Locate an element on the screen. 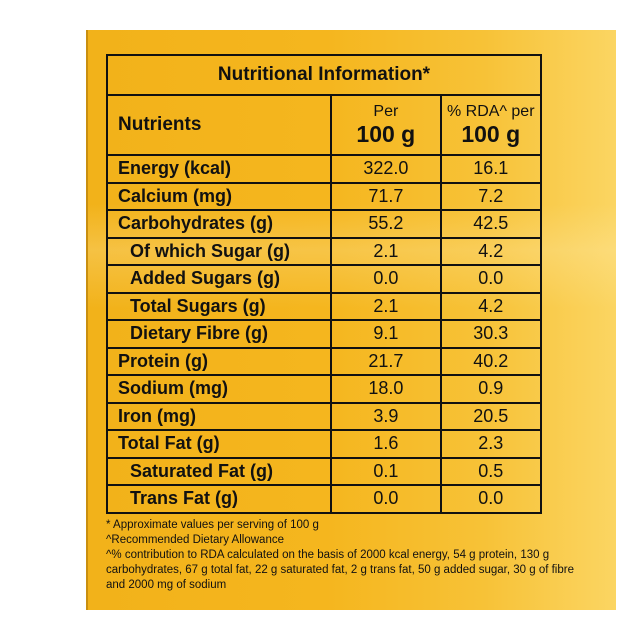 The height and width of the screenshot is (640, 640). rda-header-big: 100 g is located at coordinates (491, 134).